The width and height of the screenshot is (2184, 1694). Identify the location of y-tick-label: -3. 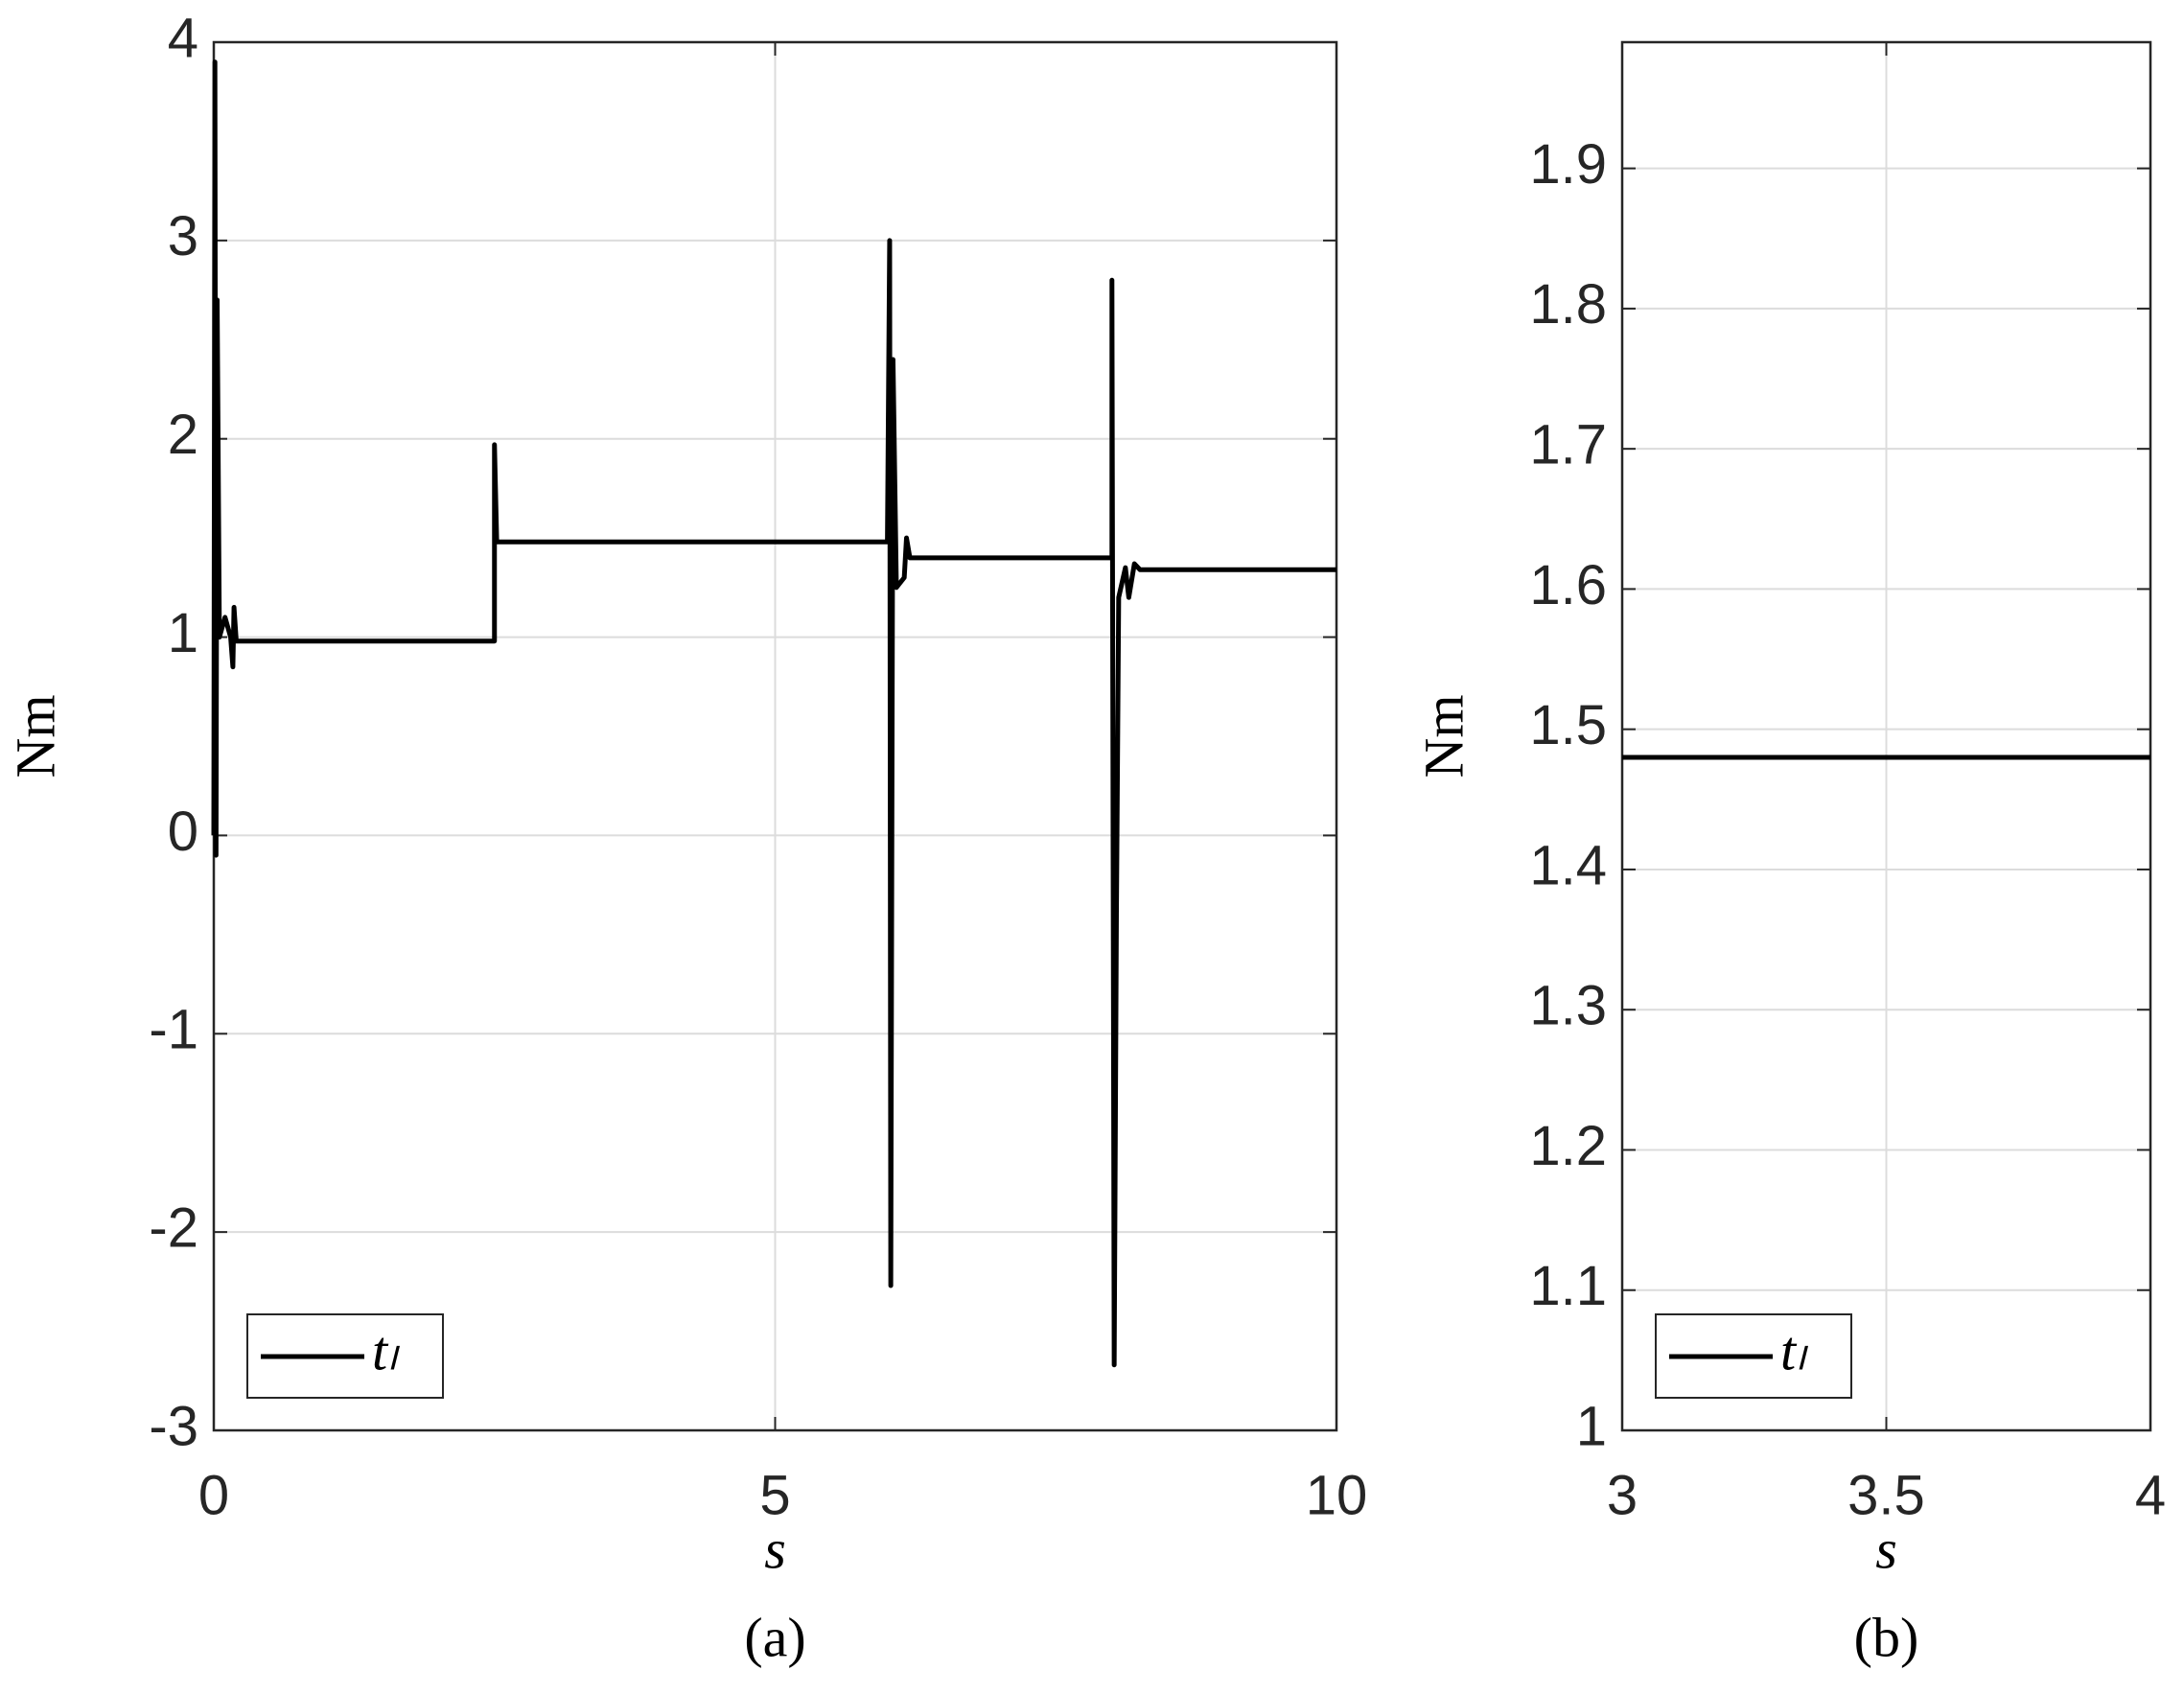
(173, 1426).